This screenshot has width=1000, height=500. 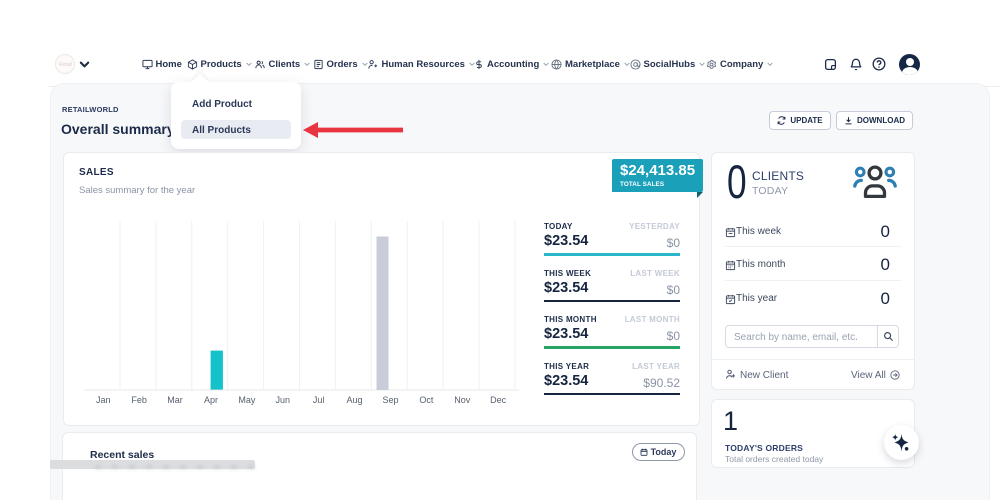 What do you see at coordinates (462, 400) in the screenshot?
I see `svg-text: Nov` at bounding box center [462, 400].